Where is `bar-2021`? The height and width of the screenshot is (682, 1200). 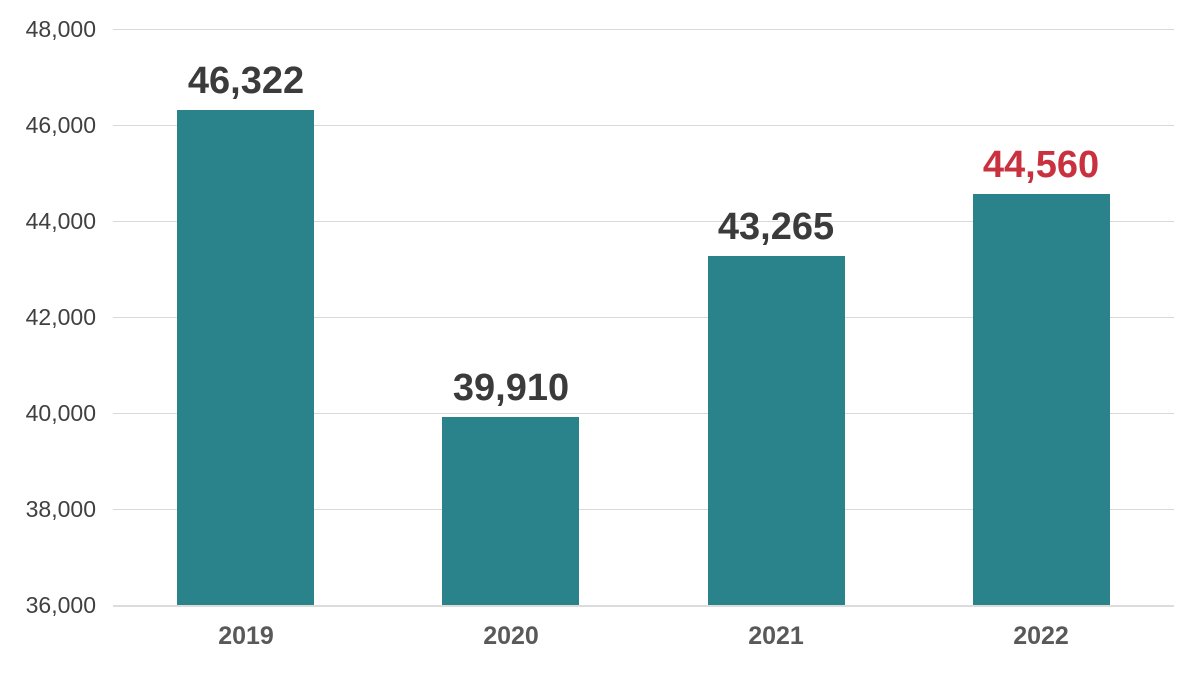
bar-2021 is located at coordinates (776, 430).